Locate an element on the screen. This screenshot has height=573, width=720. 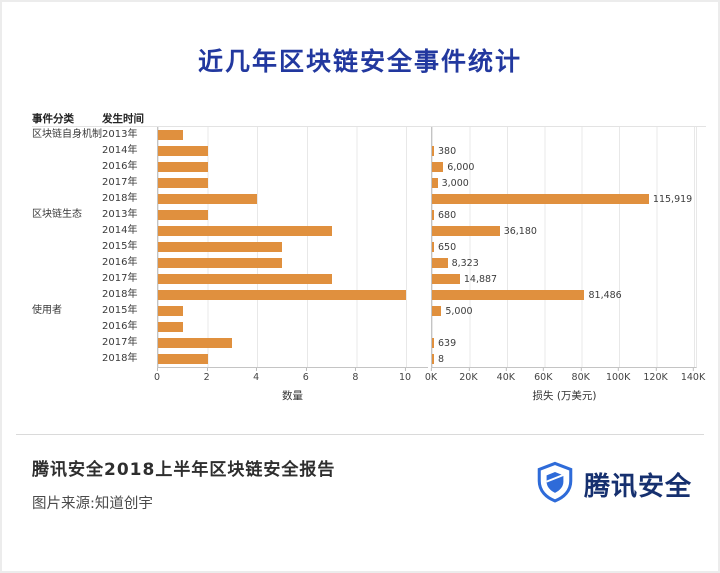
category-column-header: 事件分类 is located at coordinates (53, 118).